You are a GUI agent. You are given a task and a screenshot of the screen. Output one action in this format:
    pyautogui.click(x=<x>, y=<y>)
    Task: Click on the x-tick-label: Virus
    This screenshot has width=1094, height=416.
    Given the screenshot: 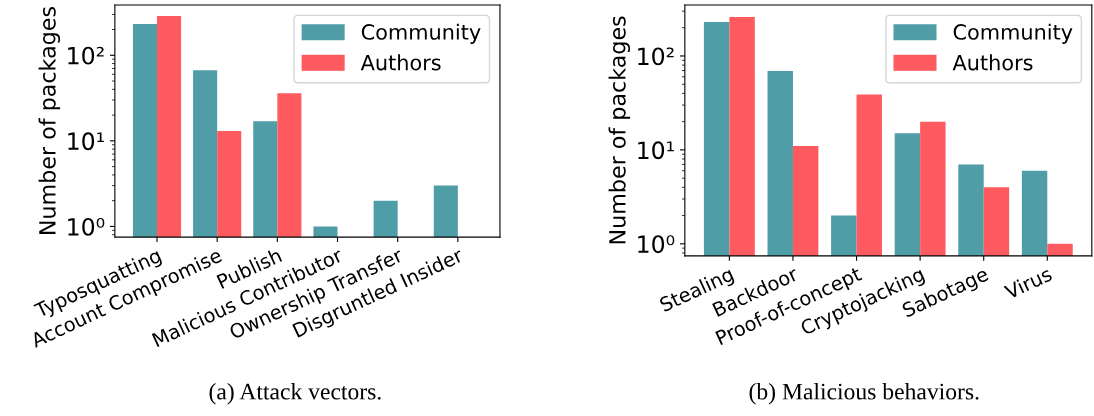 What is the action you would take?
    pyautogui.click(x=1028, y=282)
    